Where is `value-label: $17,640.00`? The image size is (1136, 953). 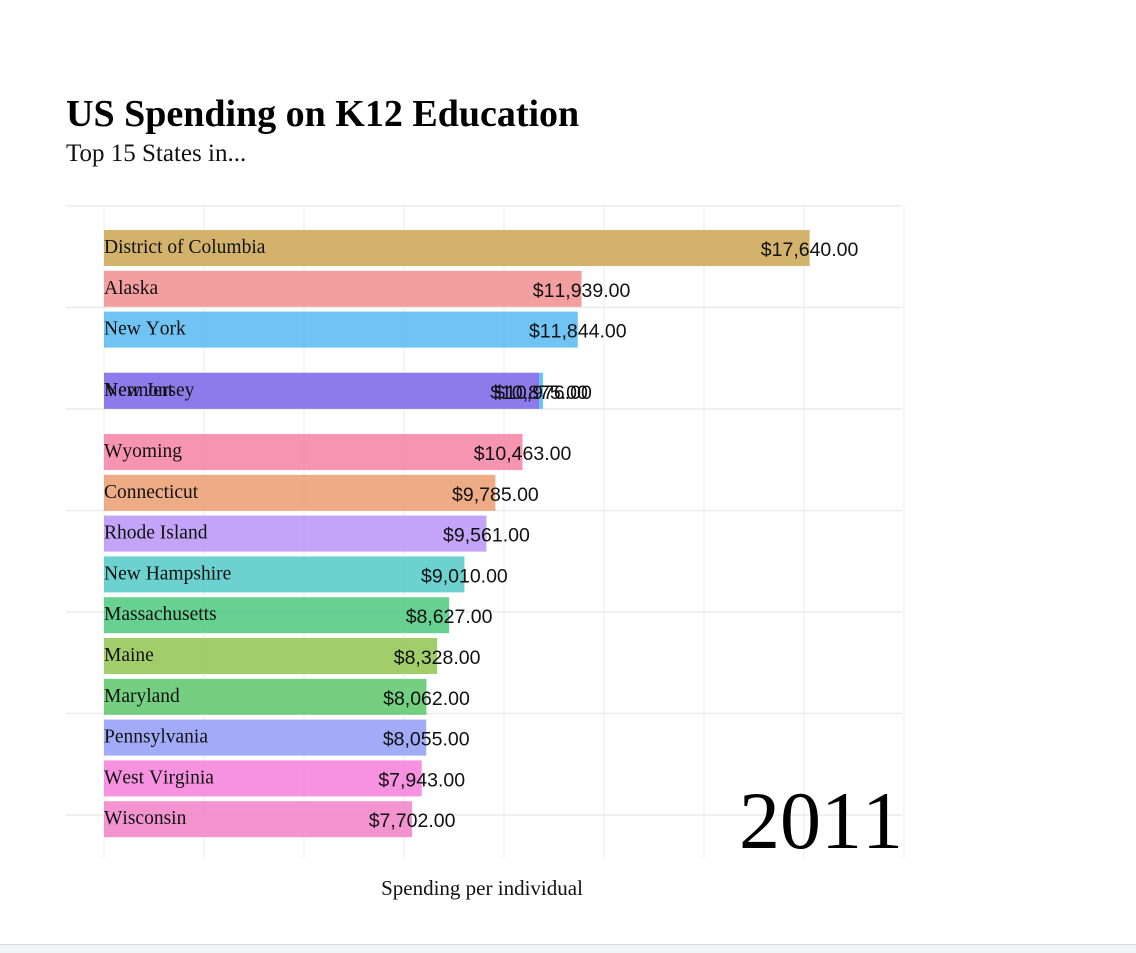 value-label: $17,640.00 is located at coordinates (810, 250).